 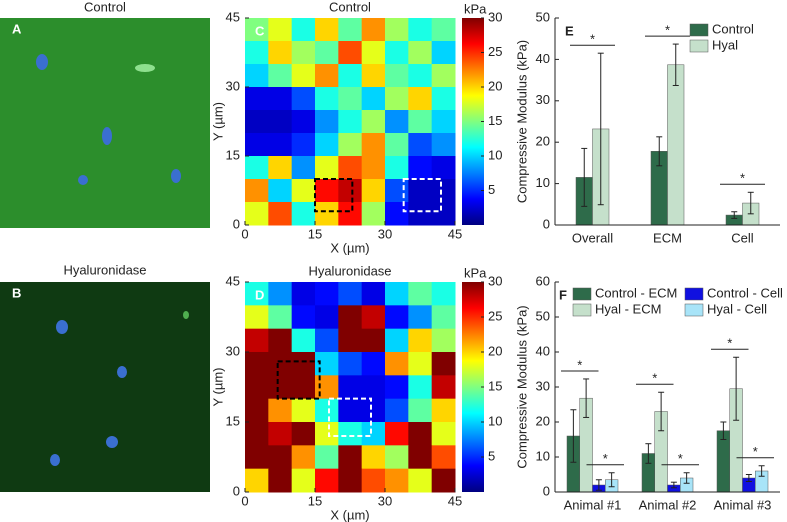 I want to click on colorbar-tick-label: 25, so click(x=495, y=51).